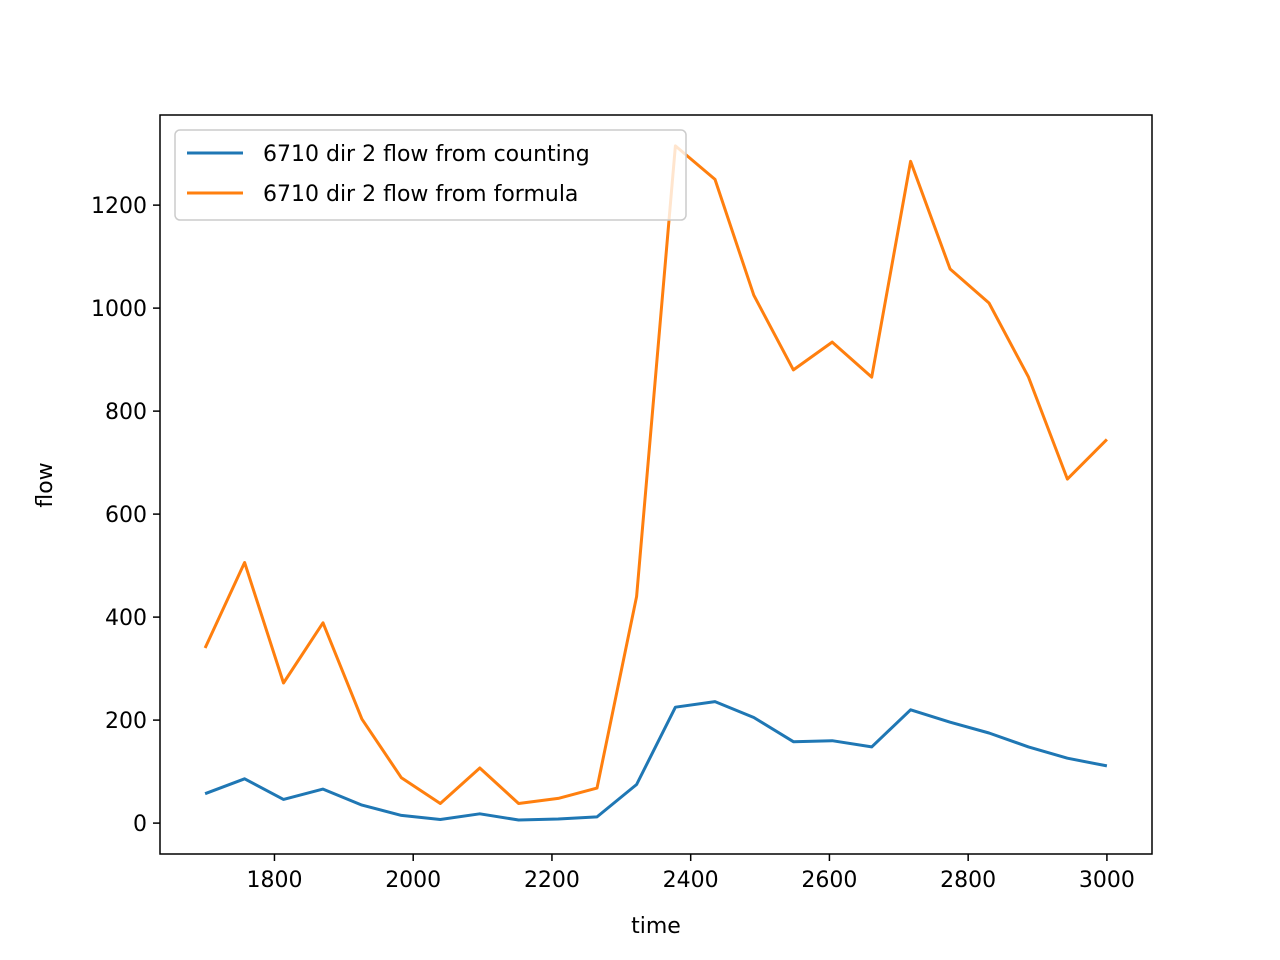 The width and height of the screenshot is (1280, 960). I want to click on y-tick-label: 200, so click(126, 721).